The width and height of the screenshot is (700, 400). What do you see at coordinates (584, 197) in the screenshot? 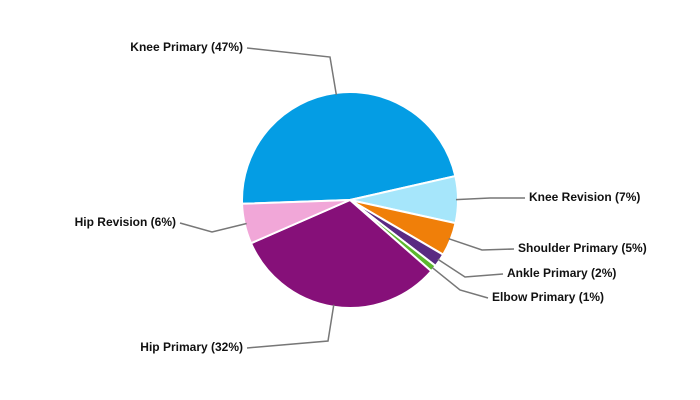
I see `slice-label: Knee Revision (7%)` at bounding box center [584, 197].